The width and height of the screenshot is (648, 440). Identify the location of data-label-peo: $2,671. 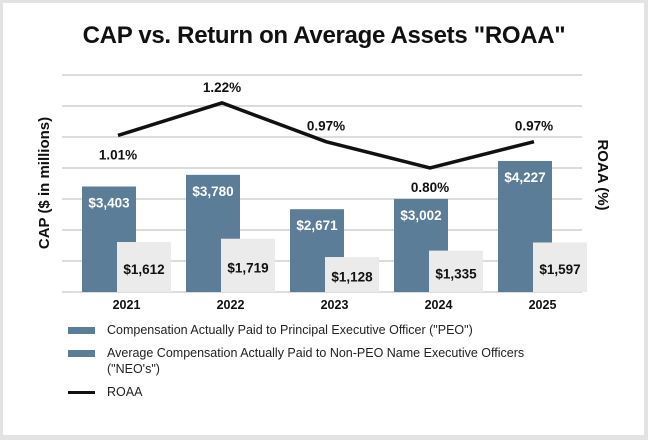
(317, 225).